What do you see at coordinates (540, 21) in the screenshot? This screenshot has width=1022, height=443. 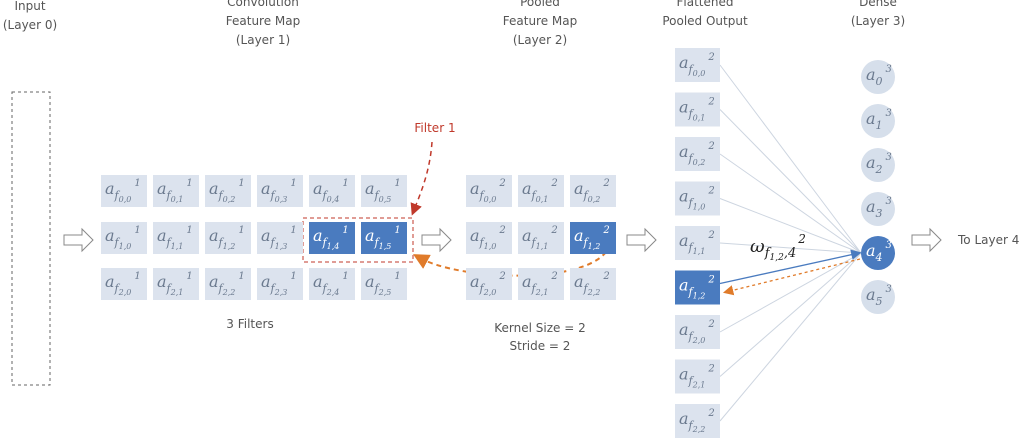 I see `layer-title: Feature Map` at bounding box center [540, 21].